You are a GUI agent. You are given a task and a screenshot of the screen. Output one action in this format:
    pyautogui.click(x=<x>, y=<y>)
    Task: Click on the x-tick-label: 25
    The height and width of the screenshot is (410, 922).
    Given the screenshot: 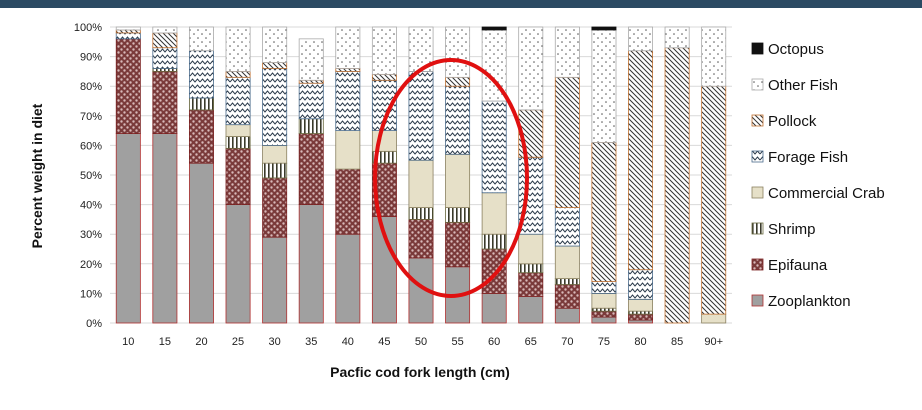 What is the action you would take?
    pyautogui.click(x=238, y=342)
    